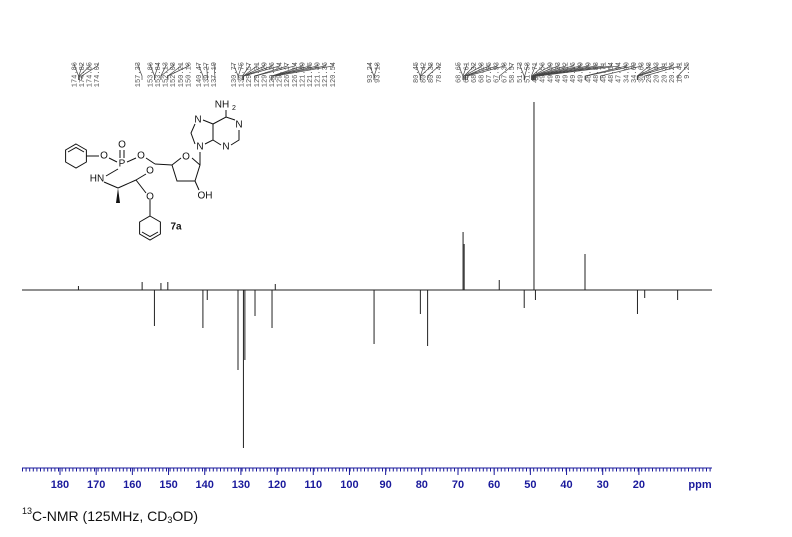 The height and width of the screenshot is (537, 792). I want to click on peak-label: 157.33, so click(139, 74).